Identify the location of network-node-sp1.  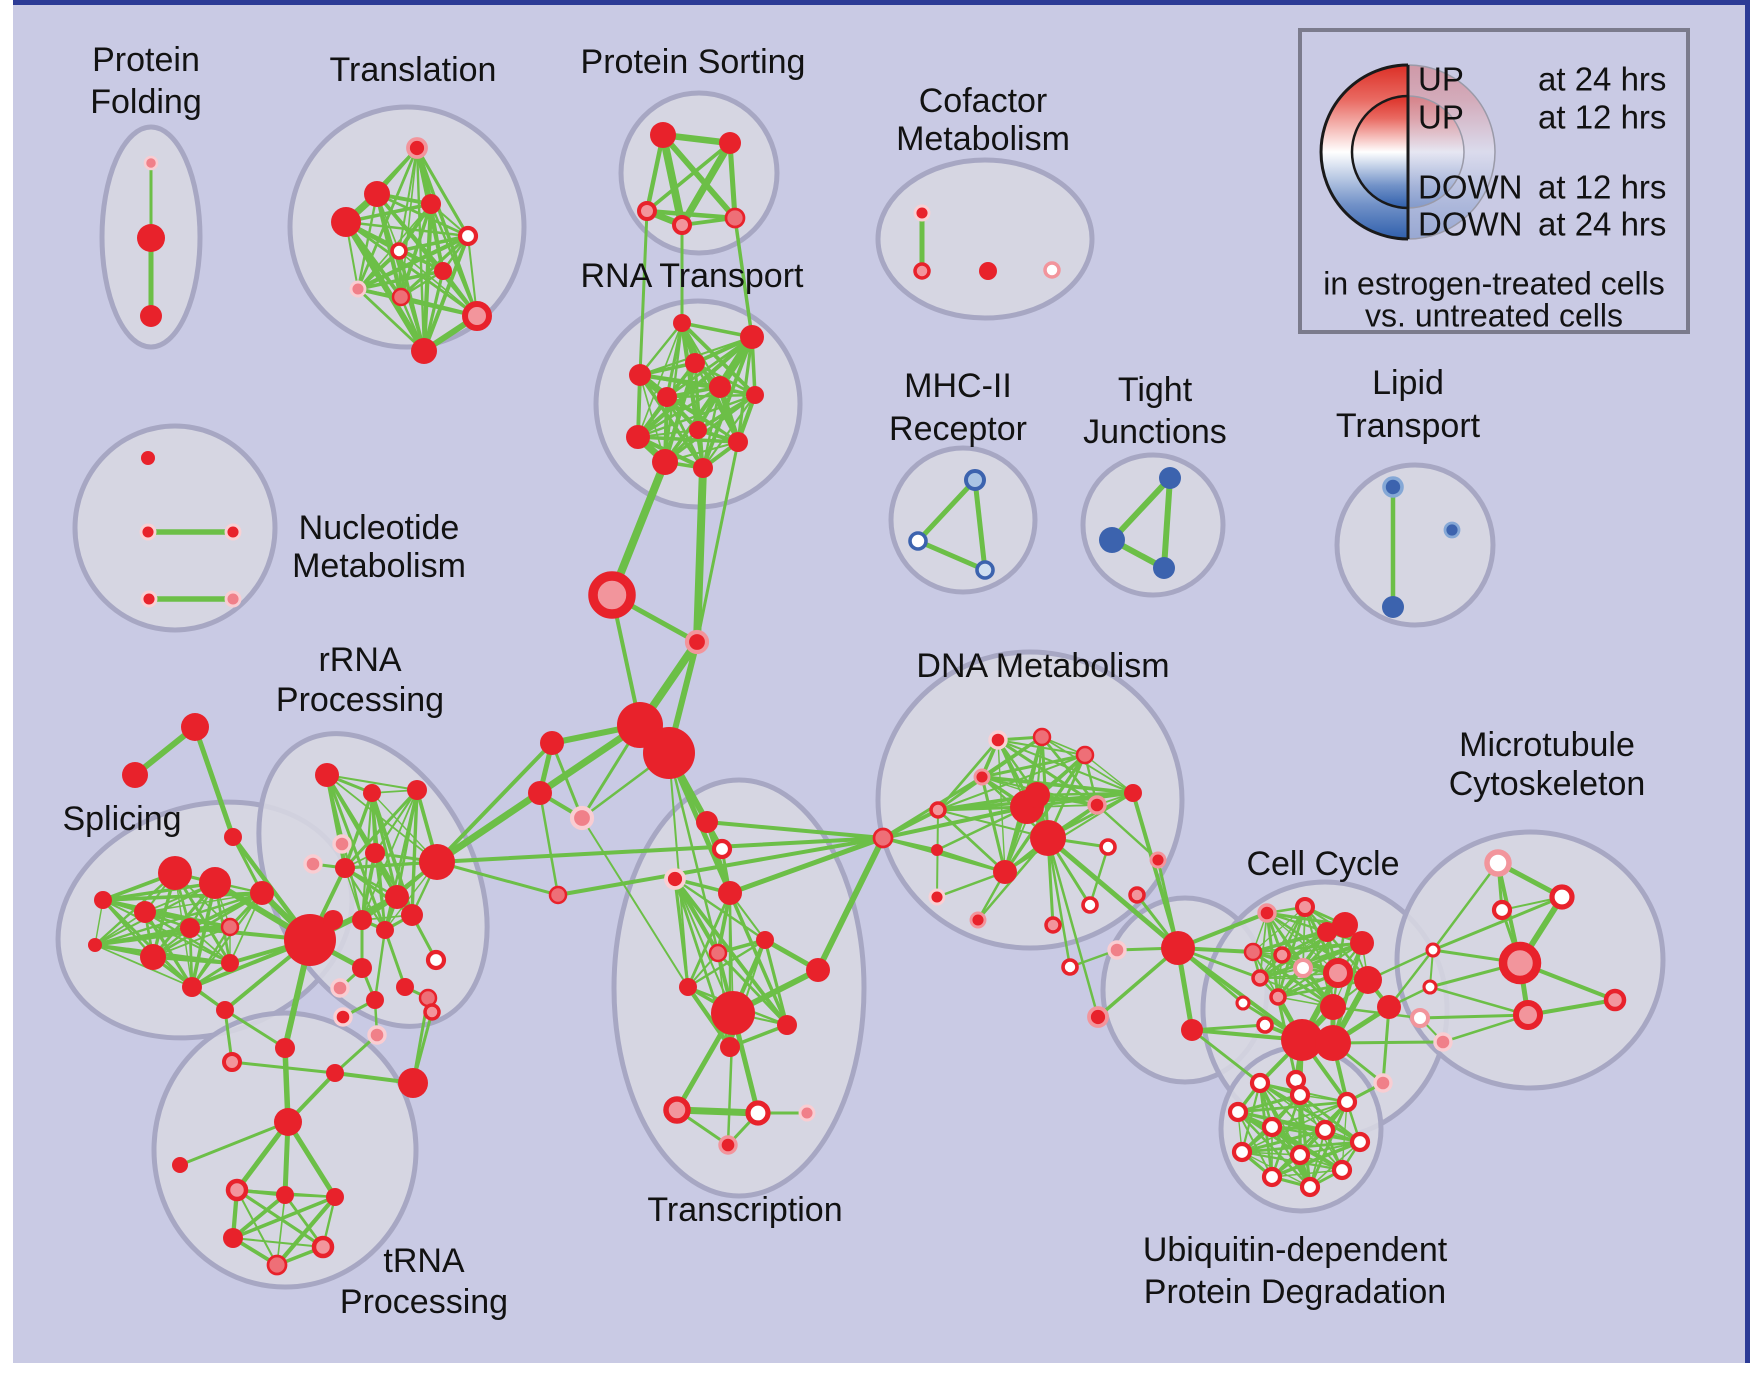
(175, 873).